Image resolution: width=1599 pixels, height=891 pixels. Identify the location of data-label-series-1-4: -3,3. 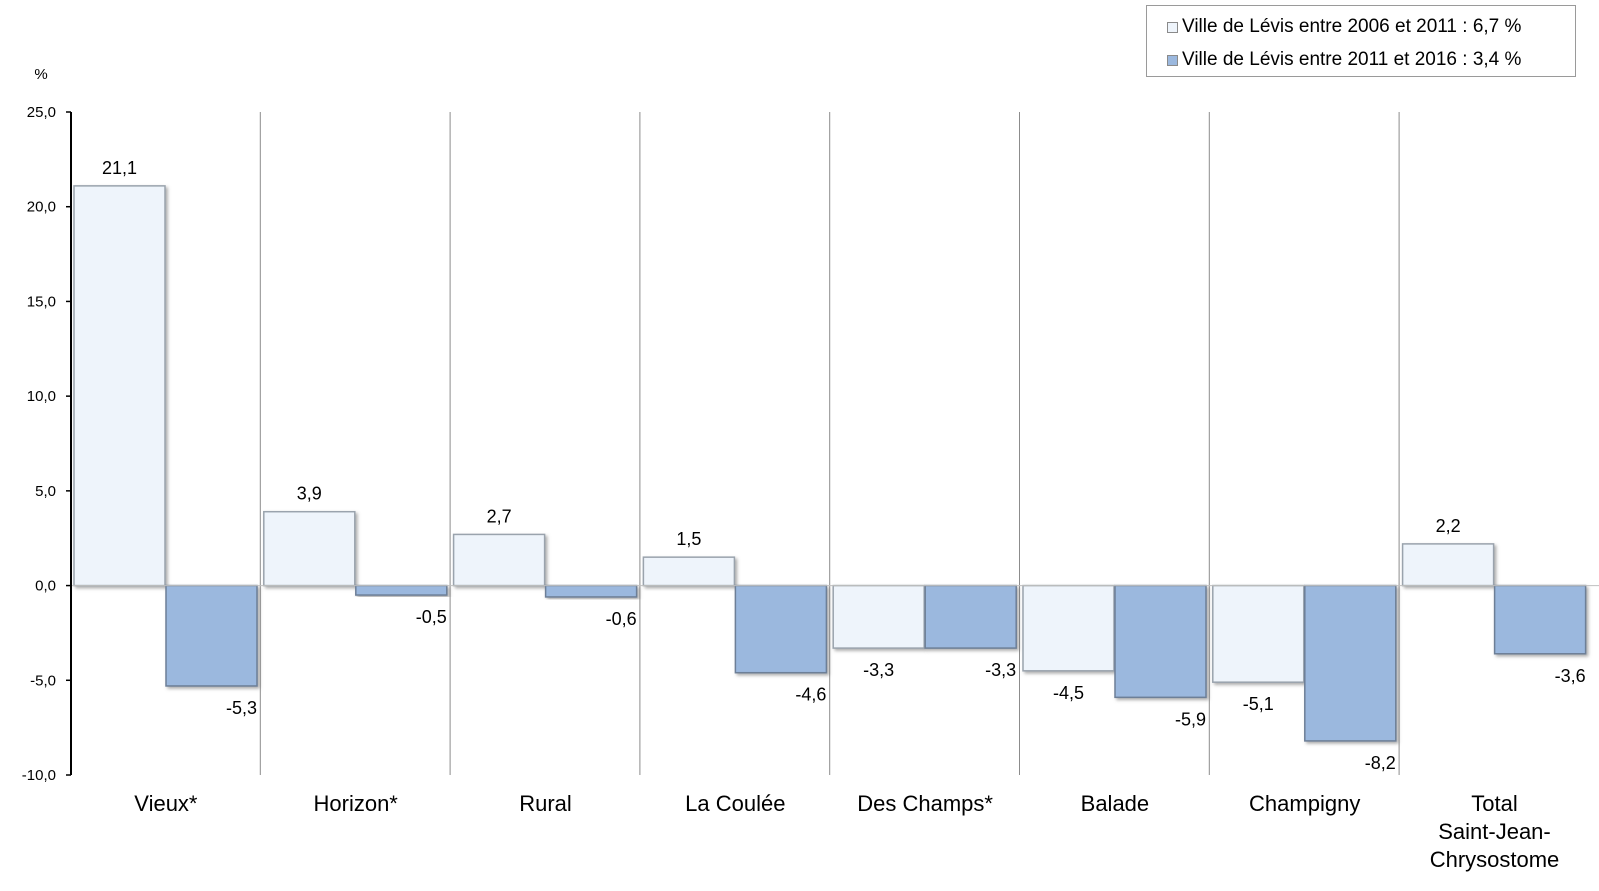
(878, 670).